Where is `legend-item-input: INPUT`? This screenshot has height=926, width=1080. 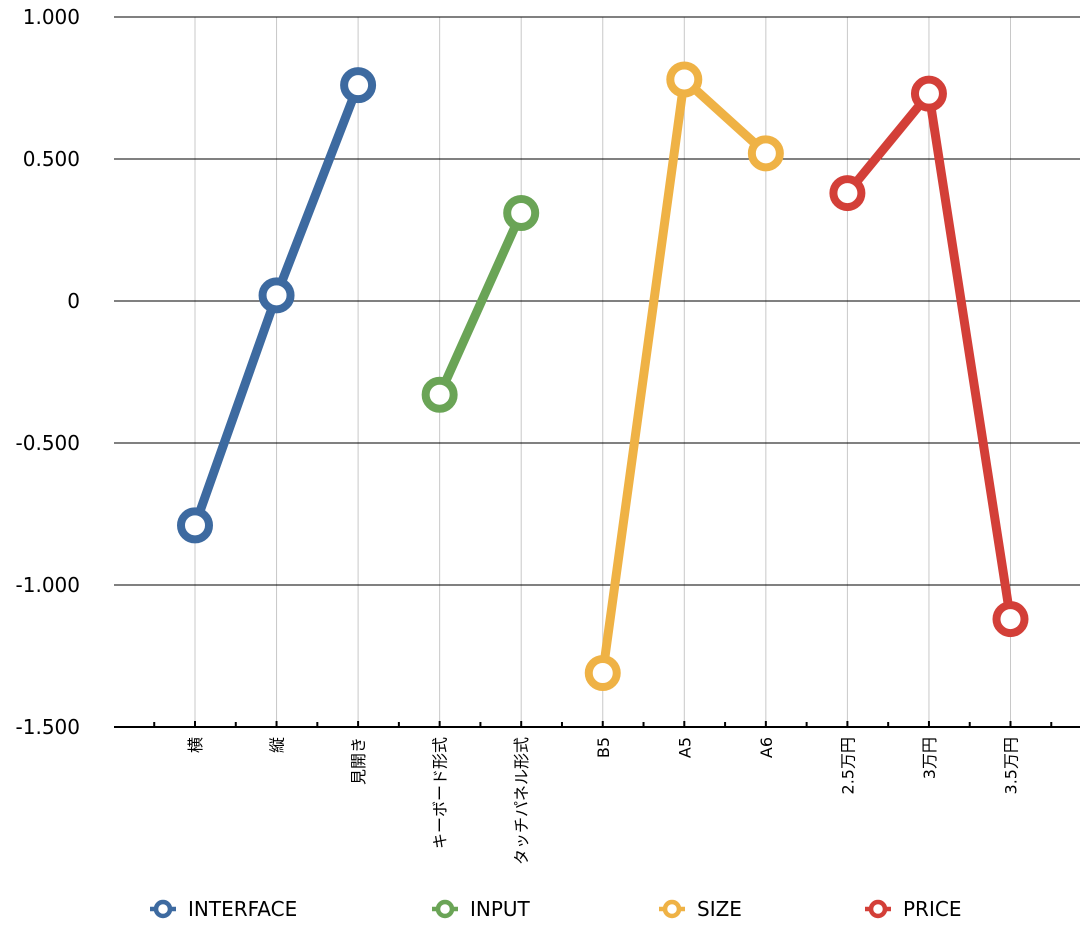
legend-item-input: INPUT is located at coordinates (481, 909).